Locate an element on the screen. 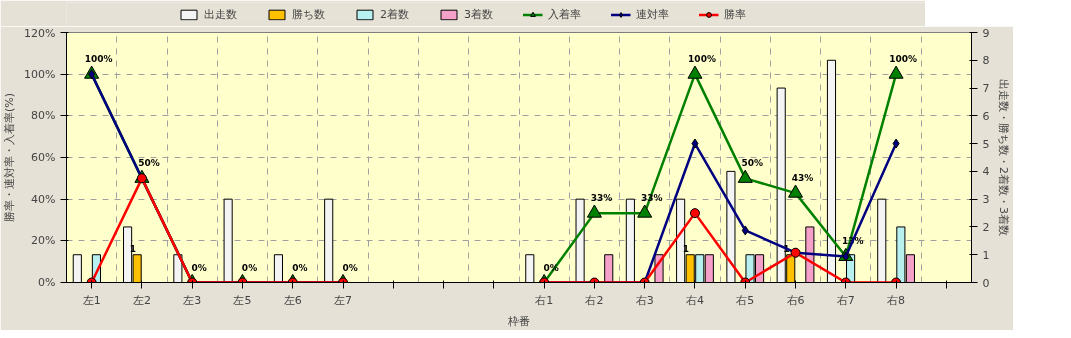 Image resolution: width=1071 pixels, height=338 pixels. y2-tick-label: 1 is located at coordinates (986, 255).